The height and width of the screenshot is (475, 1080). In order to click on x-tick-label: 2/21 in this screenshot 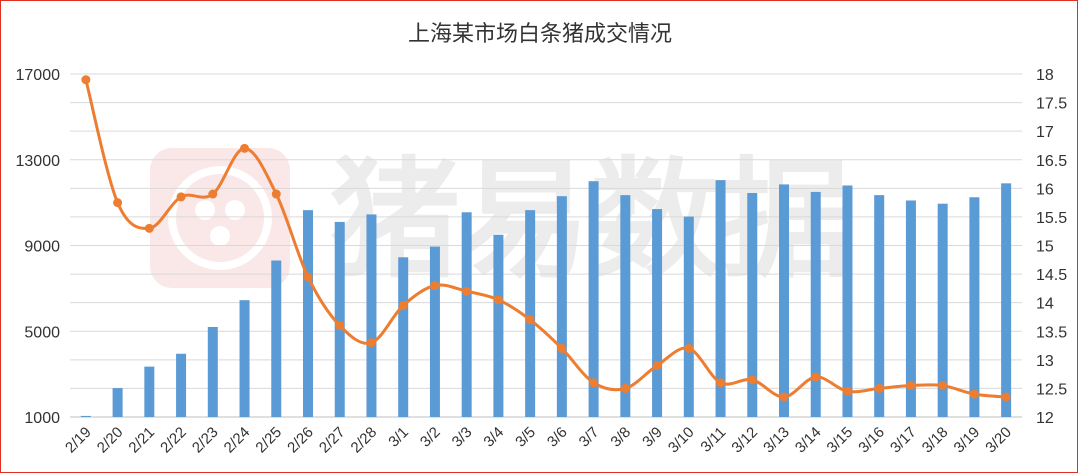, I will do `click(141, 440)`.